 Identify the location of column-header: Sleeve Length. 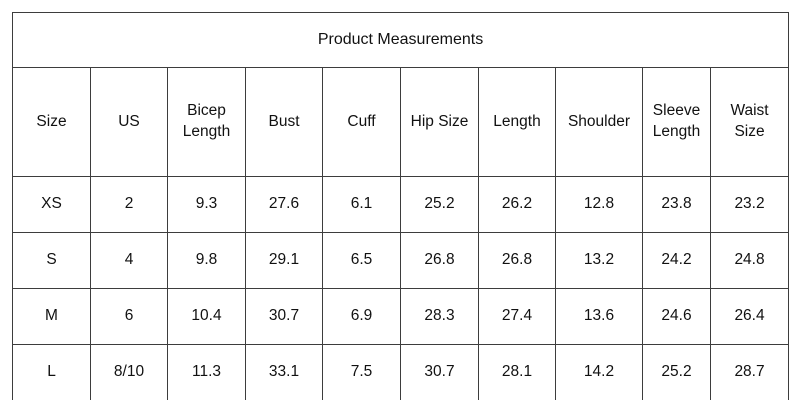
(676, 122).